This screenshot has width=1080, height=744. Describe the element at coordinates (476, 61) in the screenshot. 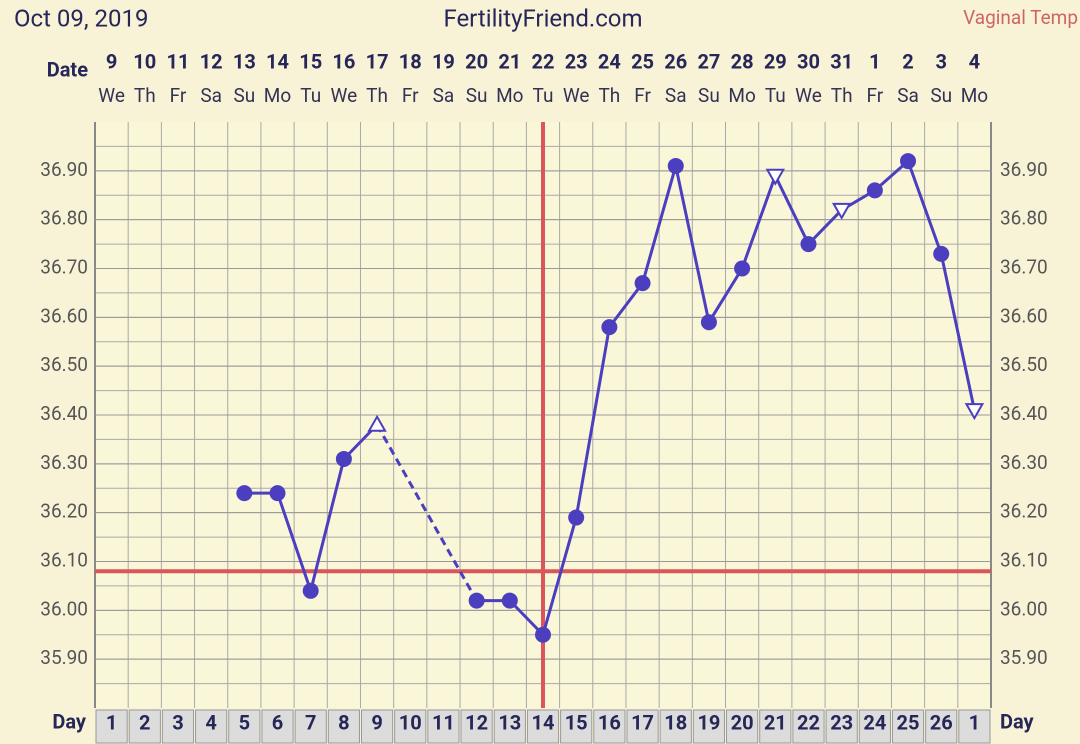

I see `date-label: 20` at that location.